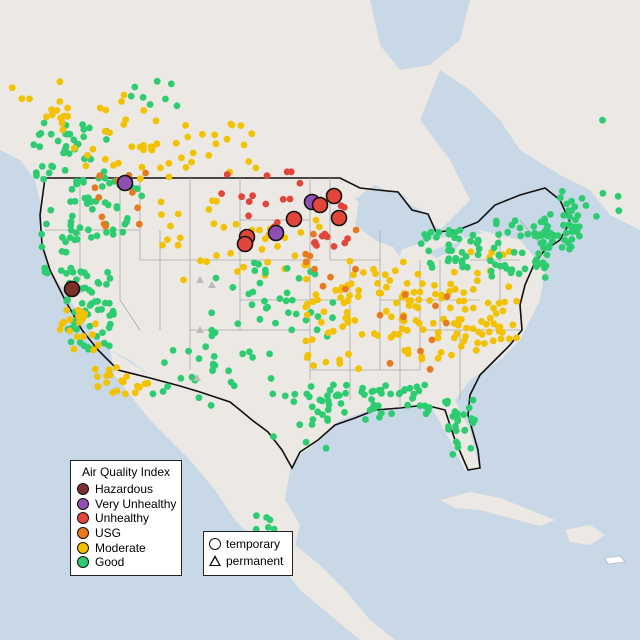 Image resolution: width=640 pixels, height=640 pixels. Describe the element at coordinates (381, 198) in the screenshot. I see `lake-superior` at that location.